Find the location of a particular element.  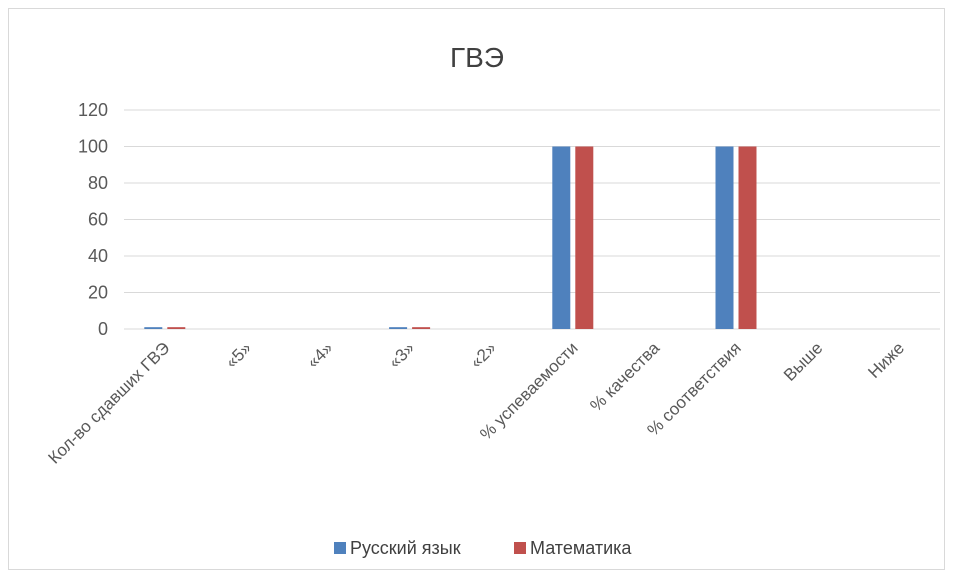

y-tick-label: 40 is located at coordinates (98, 256).